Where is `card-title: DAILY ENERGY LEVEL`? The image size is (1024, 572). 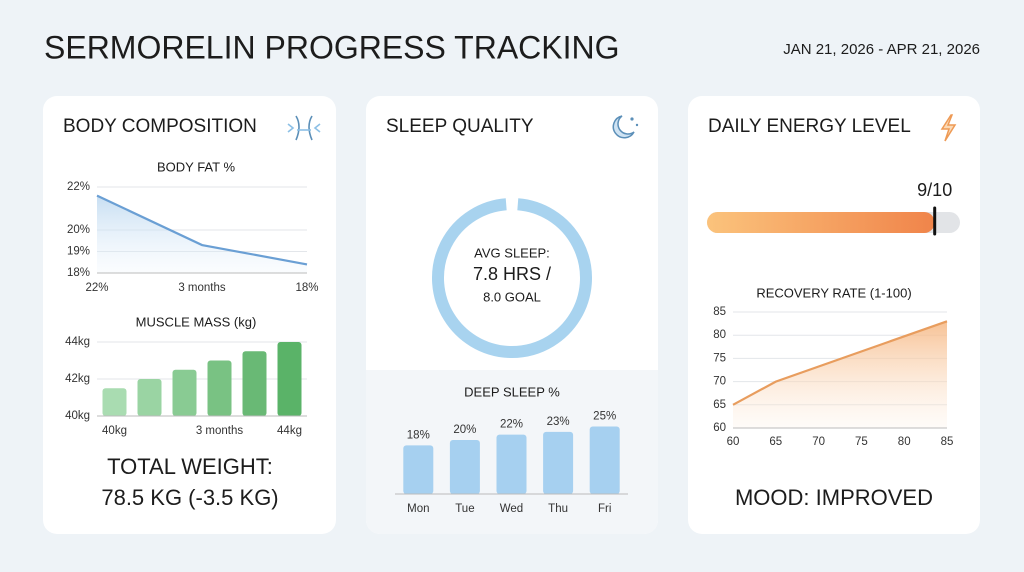
card-title: DAILY ENERGY LEVEL is located at coordinates (809, 126).